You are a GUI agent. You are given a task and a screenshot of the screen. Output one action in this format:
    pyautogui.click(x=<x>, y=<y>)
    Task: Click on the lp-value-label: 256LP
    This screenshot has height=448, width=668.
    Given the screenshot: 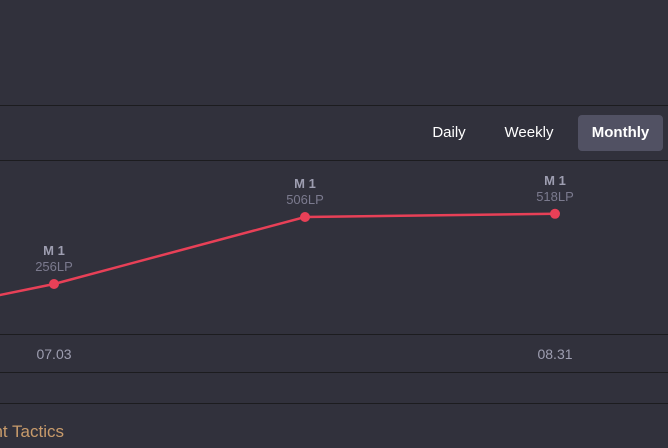 What is the action you would take?
    pyautogui.click(x=54, y=266)
    